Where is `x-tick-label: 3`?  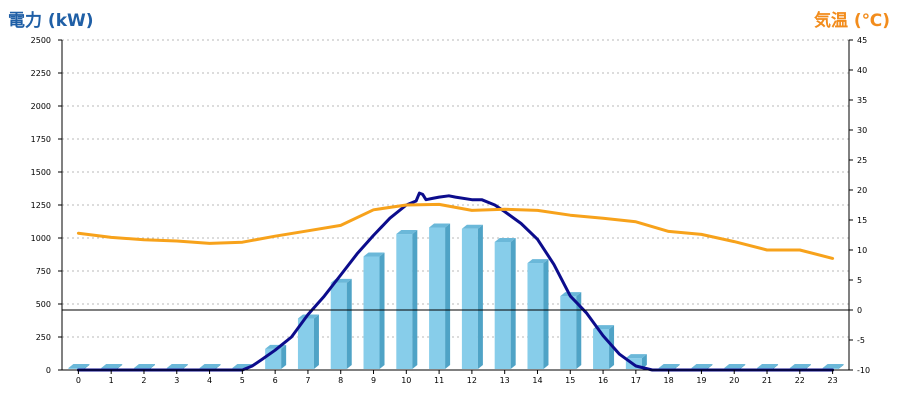 x-tick-label: 3 is located at coordinates (176, 380).